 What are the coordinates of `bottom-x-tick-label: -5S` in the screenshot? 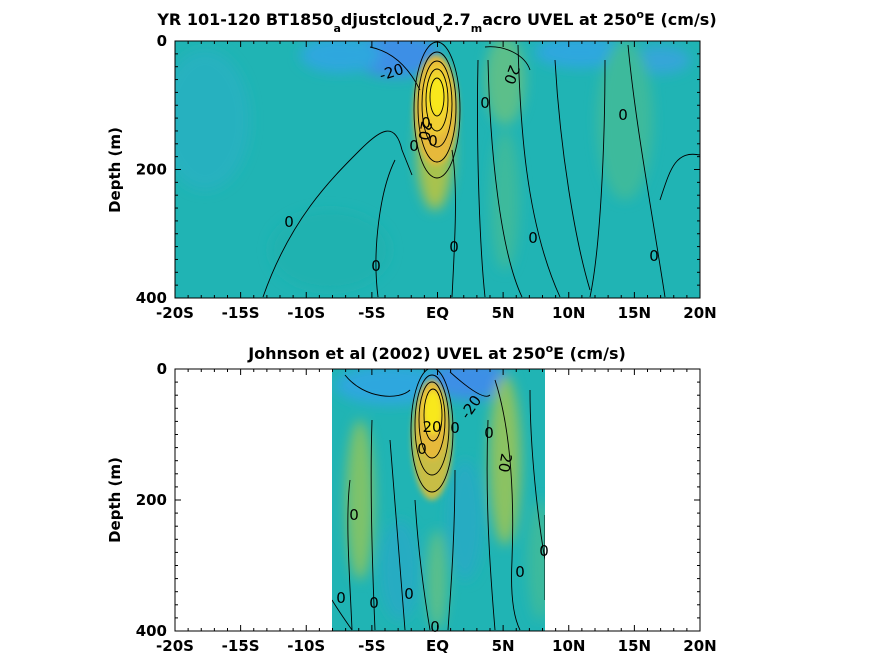 It's located at (371, 646).